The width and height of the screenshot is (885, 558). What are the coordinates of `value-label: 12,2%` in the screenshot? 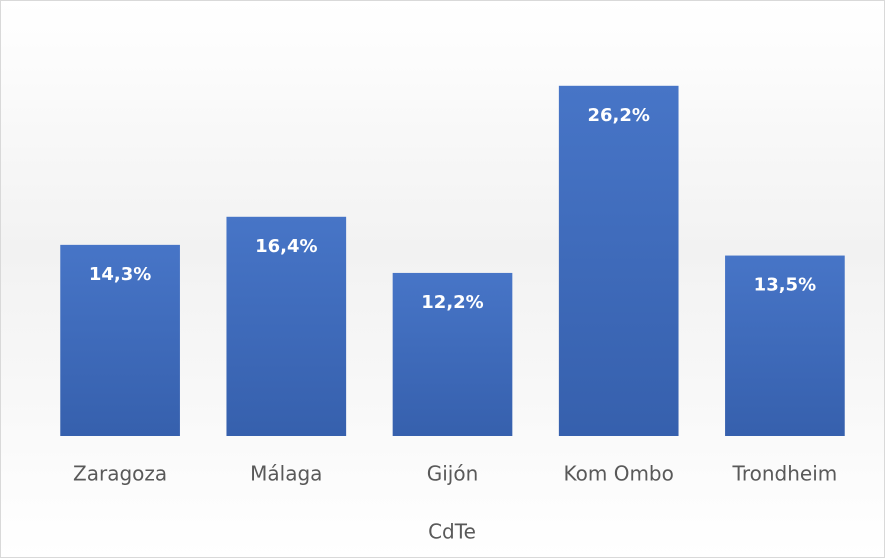 It's located at (452, 302).